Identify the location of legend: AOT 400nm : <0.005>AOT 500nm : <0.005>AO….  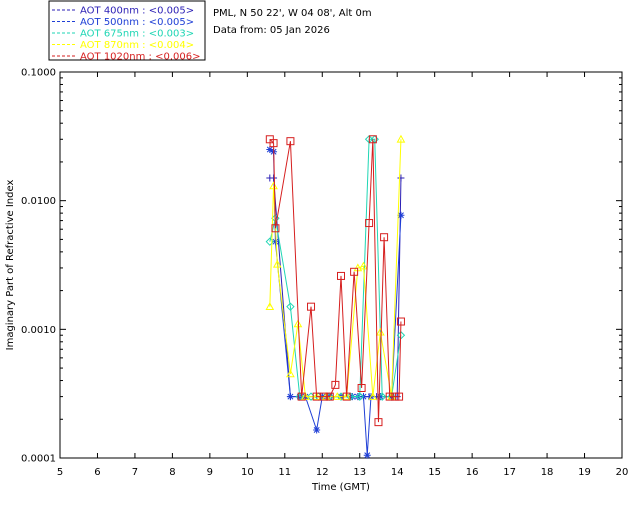
(127, 31).